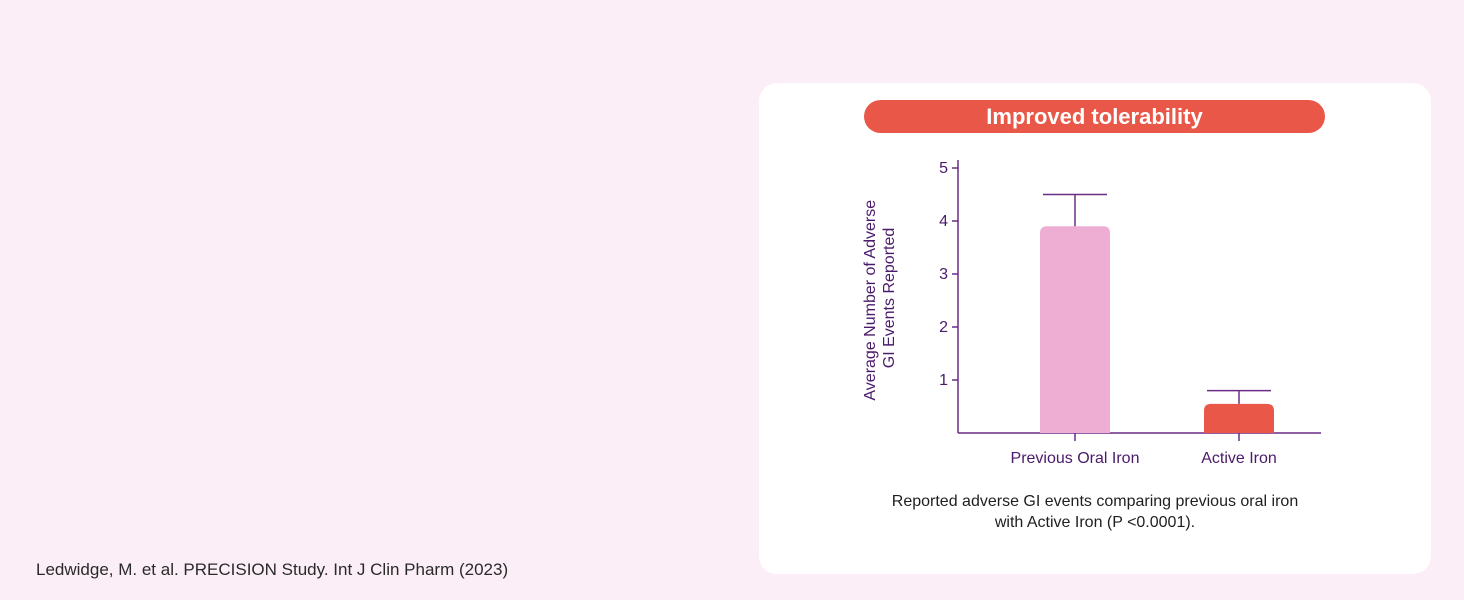 The height and width of the screenshot is (600, 1464). What do you see at coordinates (1095, 522) in the screenshot?
I see `caption-line-2: with Active Iron (P <0.0001).` at bounding box center [1095, 522].